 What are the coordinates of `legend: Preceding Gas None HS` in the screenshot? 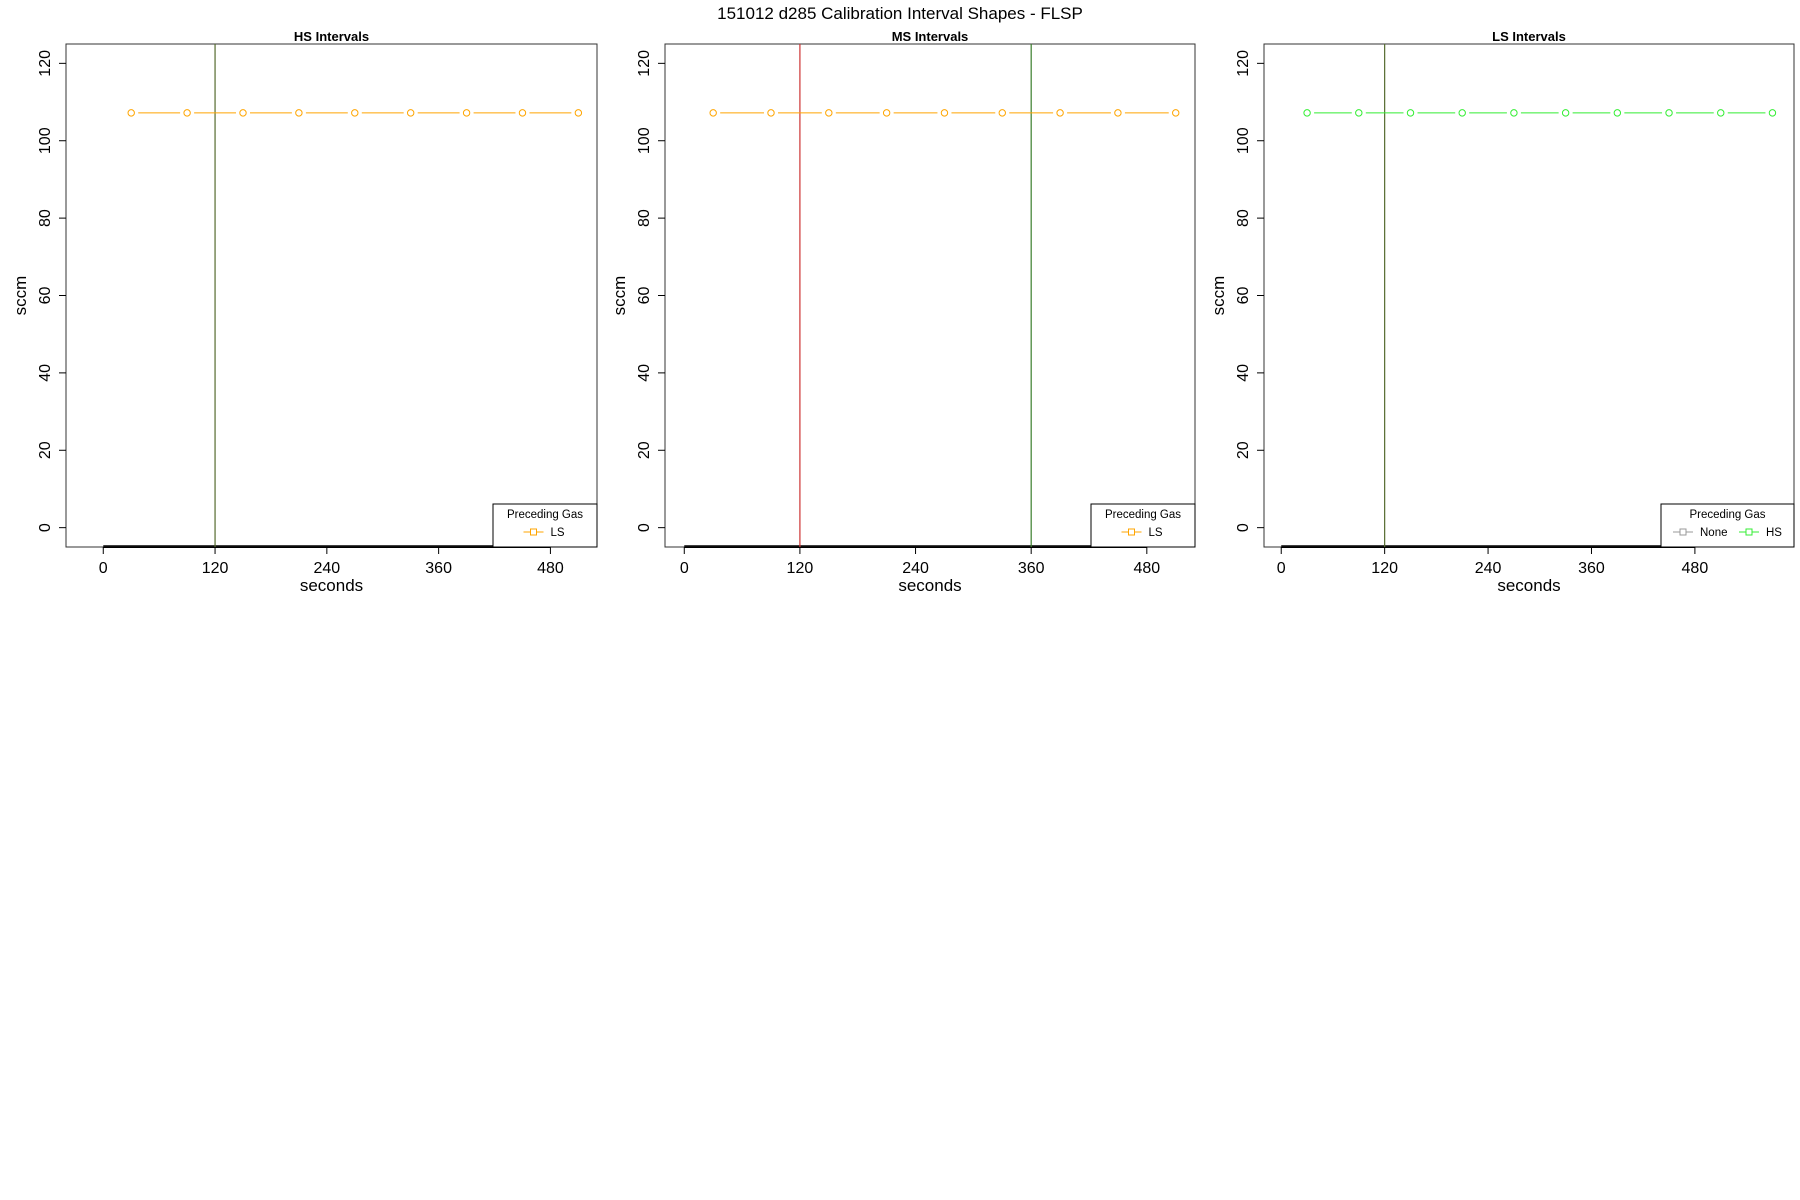 It's located at (1727, 525).